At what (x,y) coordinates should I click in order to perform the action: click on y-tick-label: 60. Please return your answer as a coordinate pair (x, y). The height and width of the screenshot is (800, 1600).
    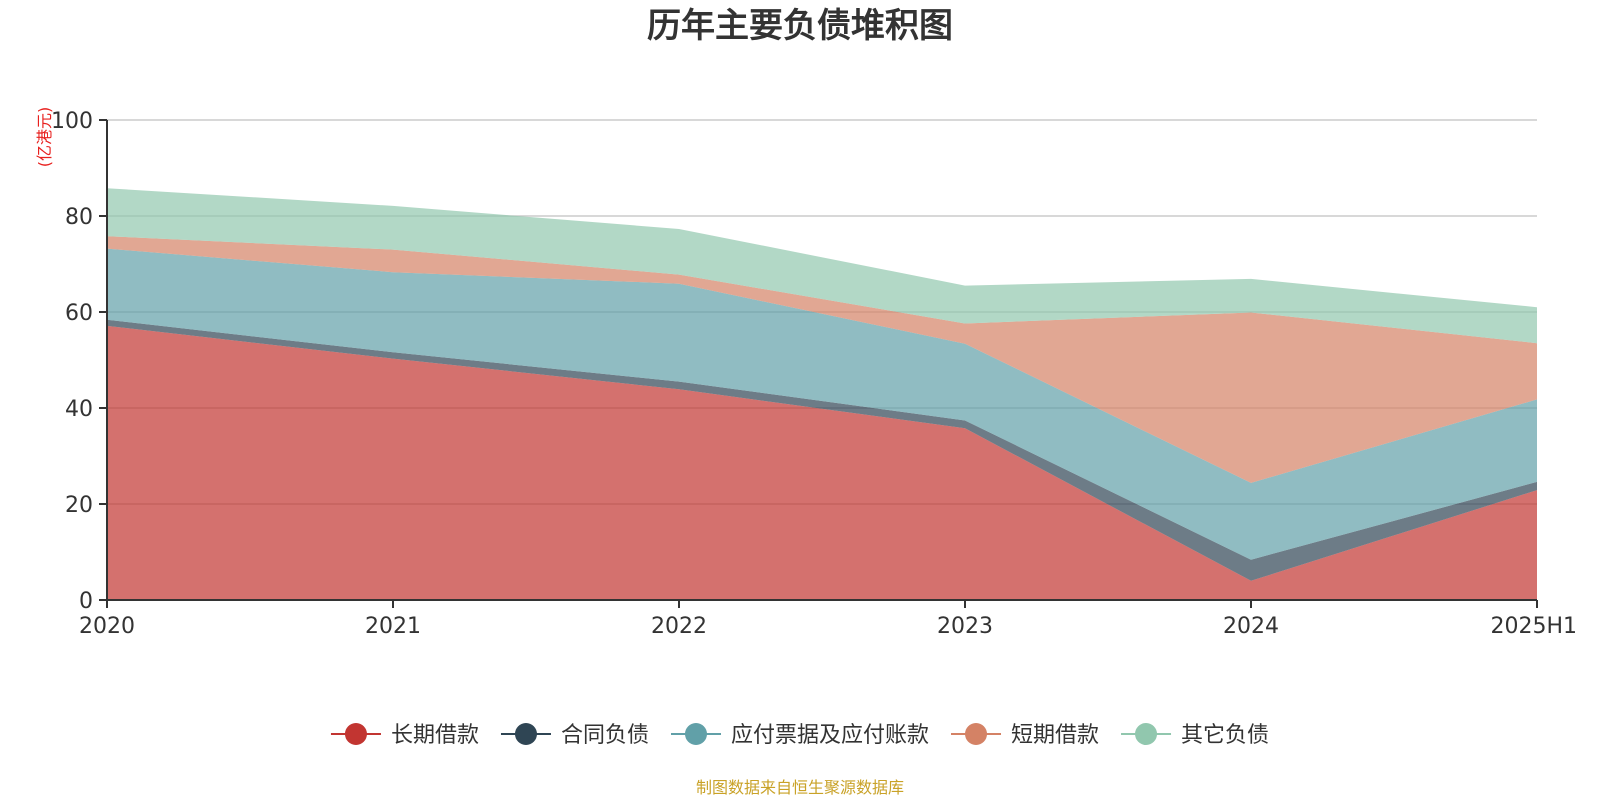
    Looking at the image, I should click on (79, 313).